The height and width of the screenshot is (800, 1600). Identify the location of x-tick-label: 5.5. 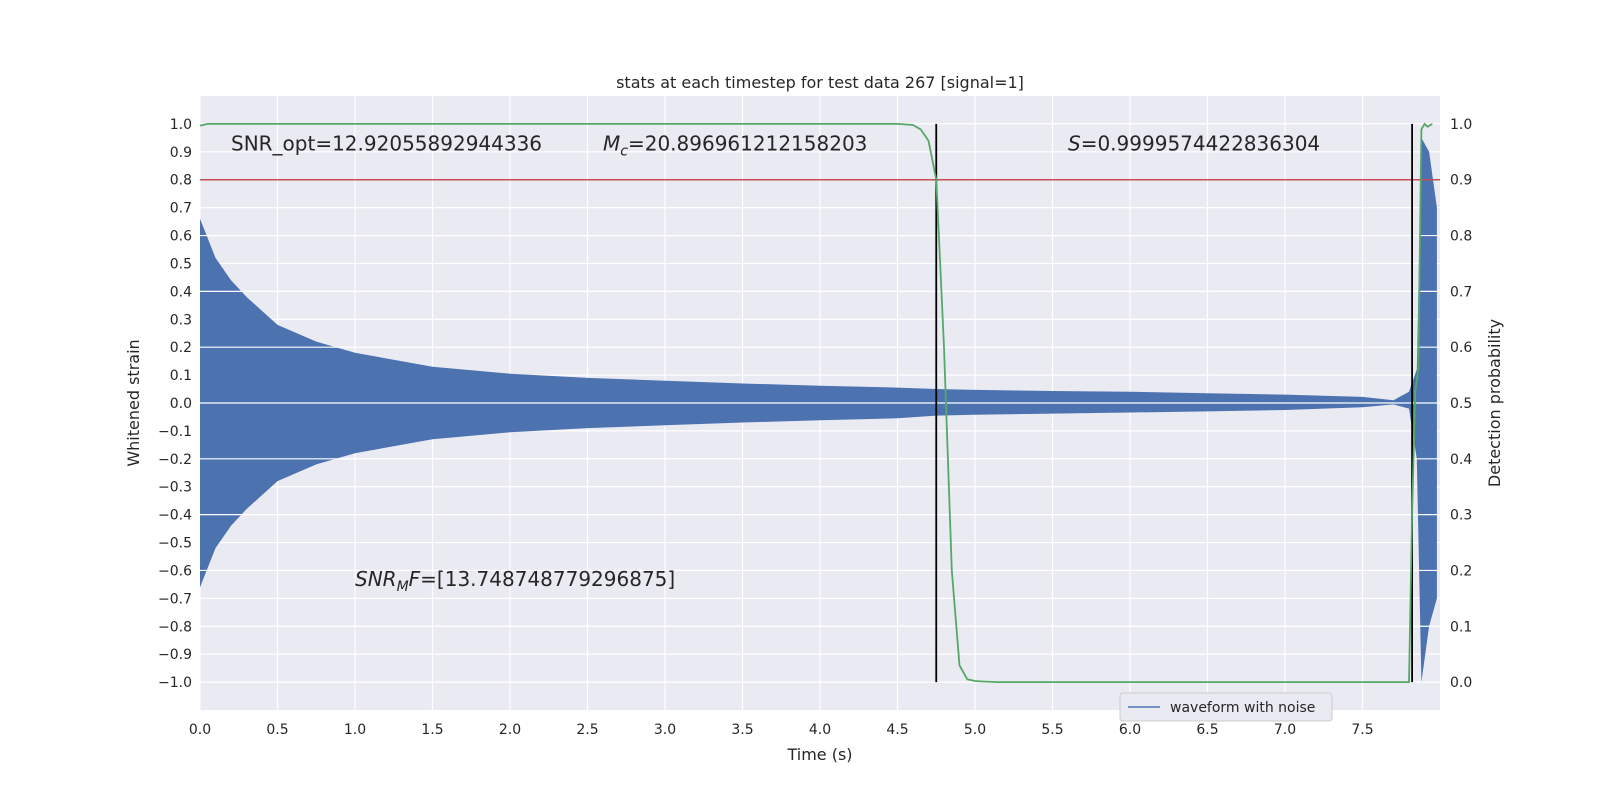
(1052, 730).